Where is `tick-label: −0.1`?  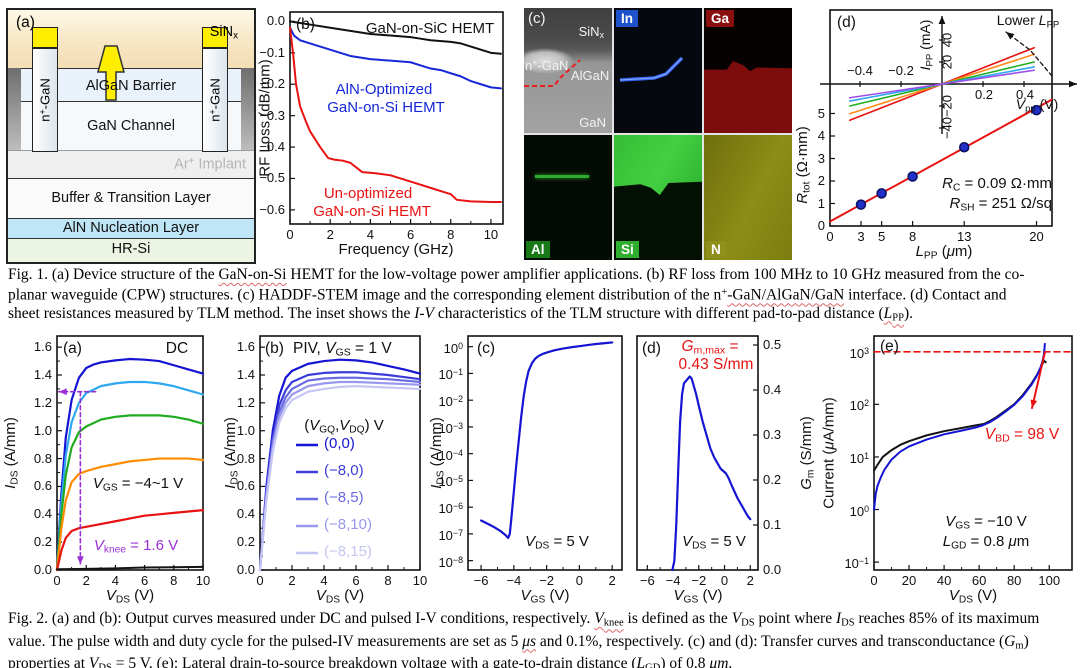
tick-label: −0.1 is located at coordinates (272, 52).